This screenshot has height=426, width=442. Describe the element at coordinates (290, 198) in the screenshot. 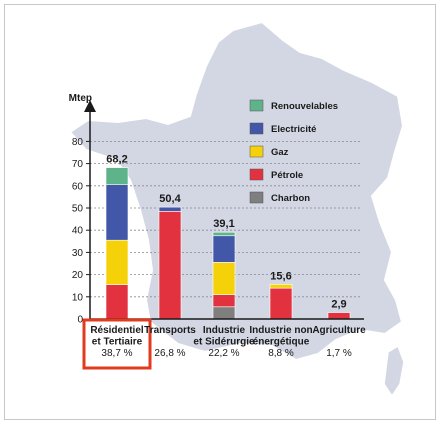

I see `legend-label-charbon: Charbon` at that location.